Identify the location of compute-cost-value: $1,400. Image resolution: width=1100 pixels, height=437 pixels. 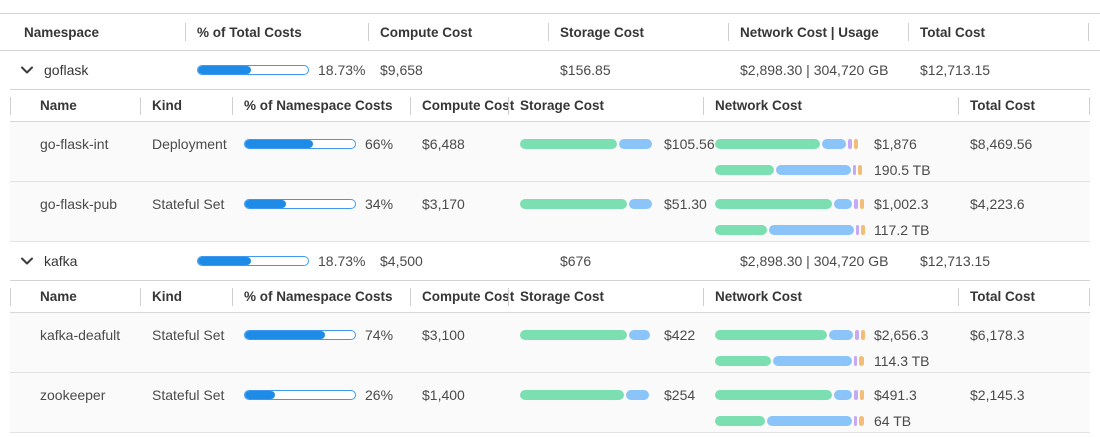
(443, 395).